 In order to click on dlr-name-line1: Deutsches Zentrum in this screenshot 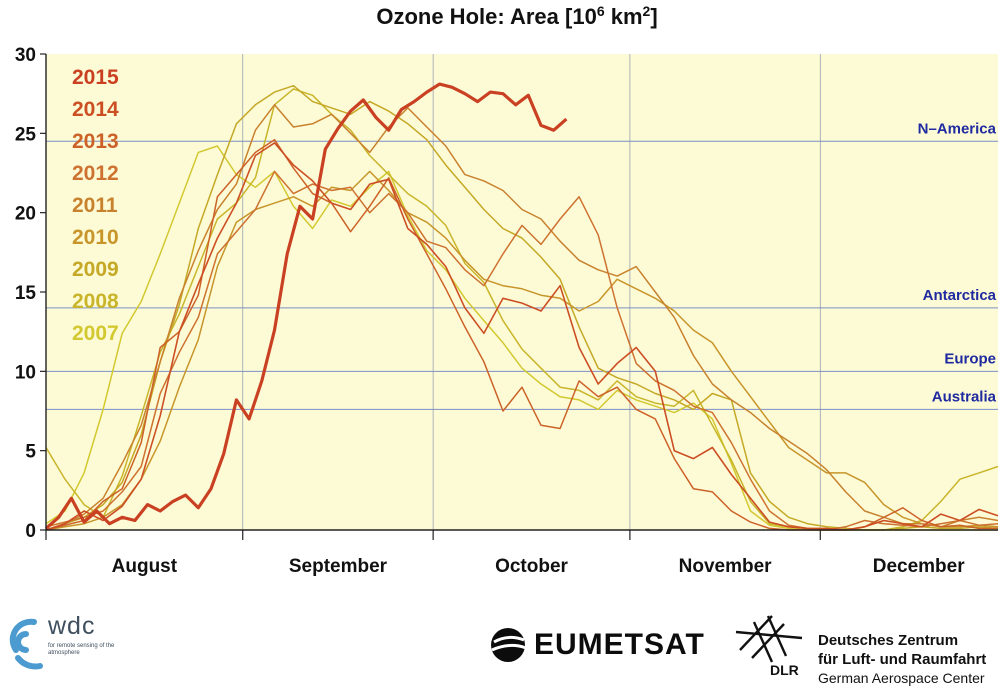, I will do `click(888, 640)`.